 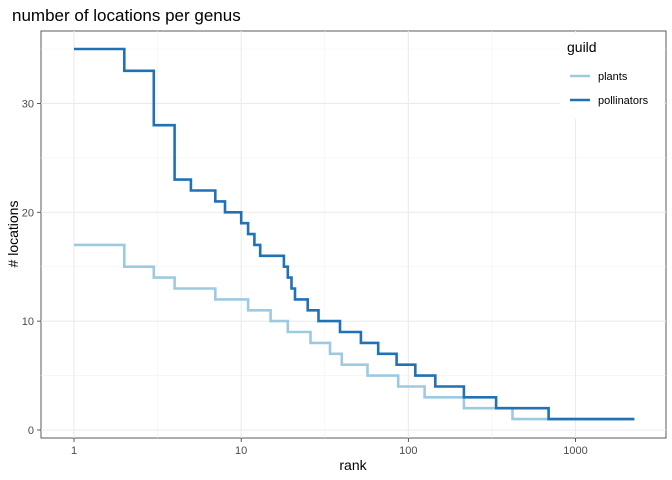 I want to click on legend: guild plants pollinators, so click(x=612, y=76).